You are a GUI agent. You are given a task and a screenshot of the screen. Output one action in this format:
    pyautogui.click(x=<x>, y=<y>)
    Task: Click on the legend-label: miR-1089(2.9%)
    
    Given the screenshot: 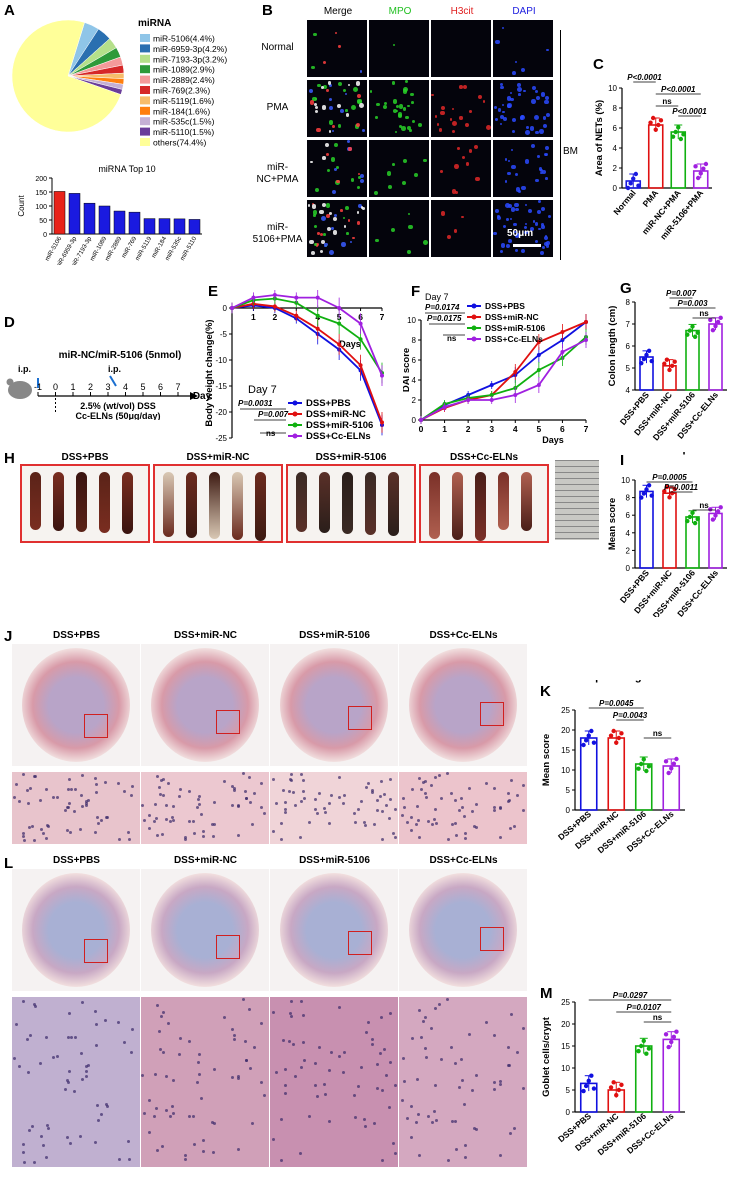 What is the action you would take?
    pyautogui.click(x=184, y=70)
    